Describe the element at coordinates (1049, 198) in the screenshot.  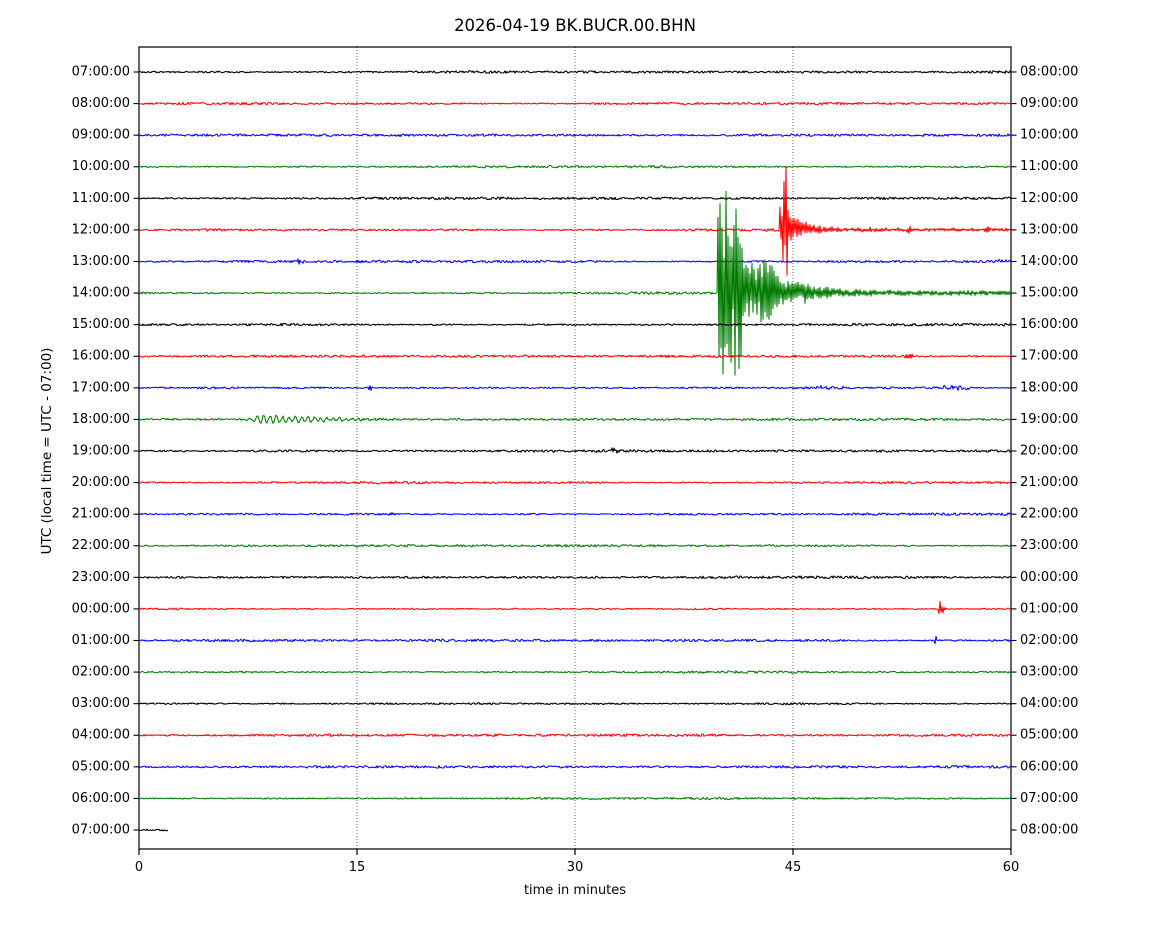
I see `right-time-label: 12:00:00` at that location.